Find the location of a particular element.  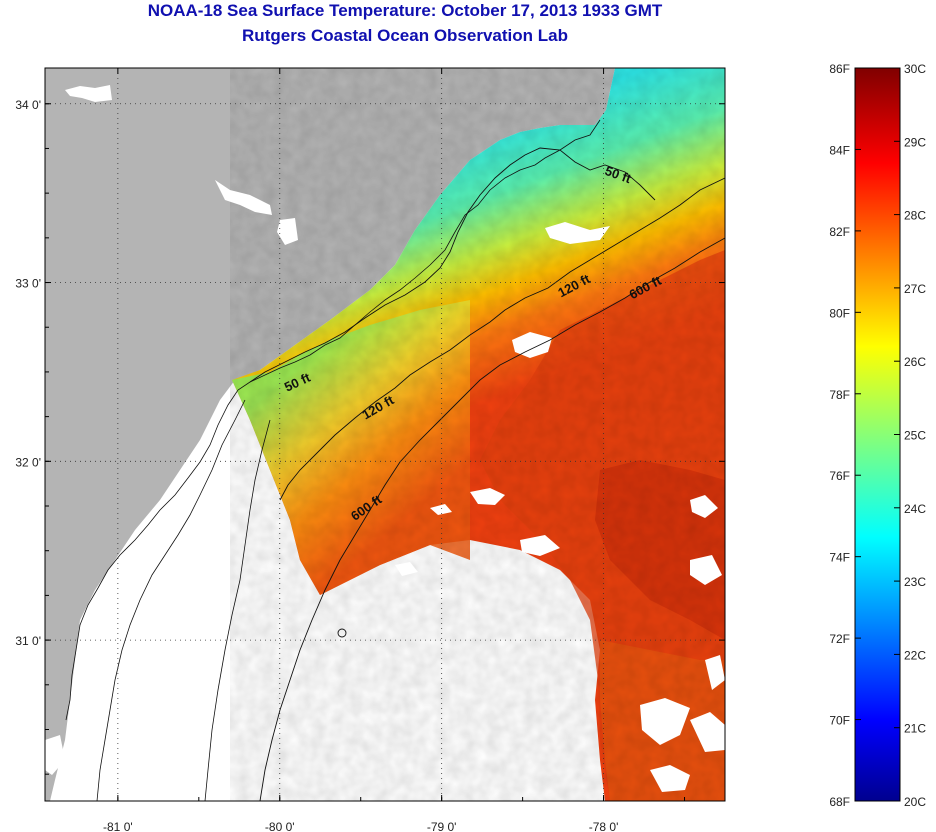

celsius-tick-label: 20C is located at coordinates (915, 802).